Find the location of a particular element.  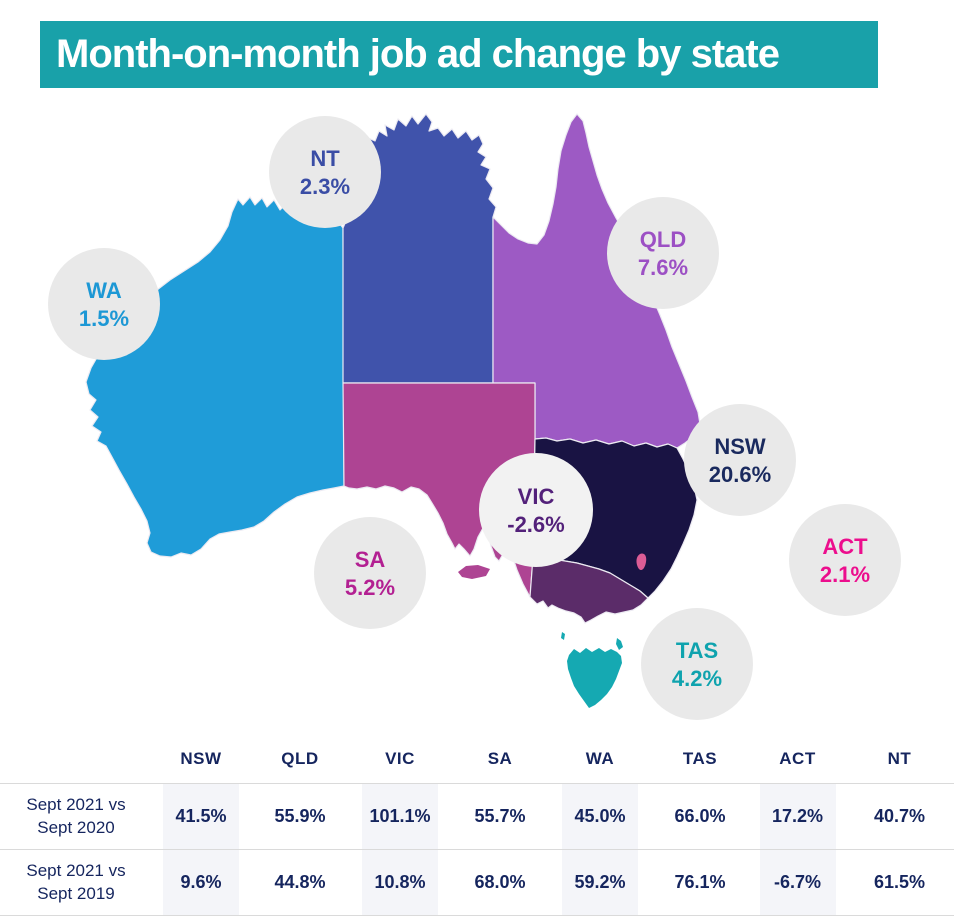

state-shape-sa is located at coordinates (439, 490).